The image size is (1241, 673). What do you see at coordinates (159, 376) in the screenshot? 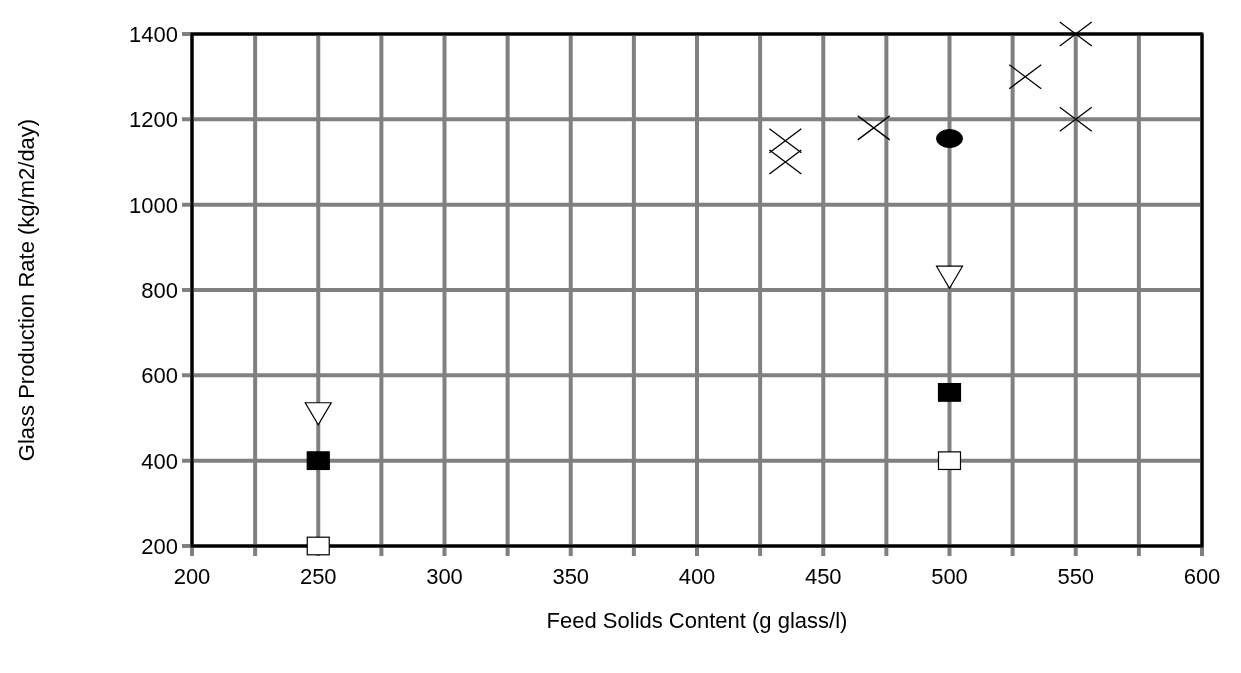
I see `y-tick-label: 600` at bounding box center [159, 376].